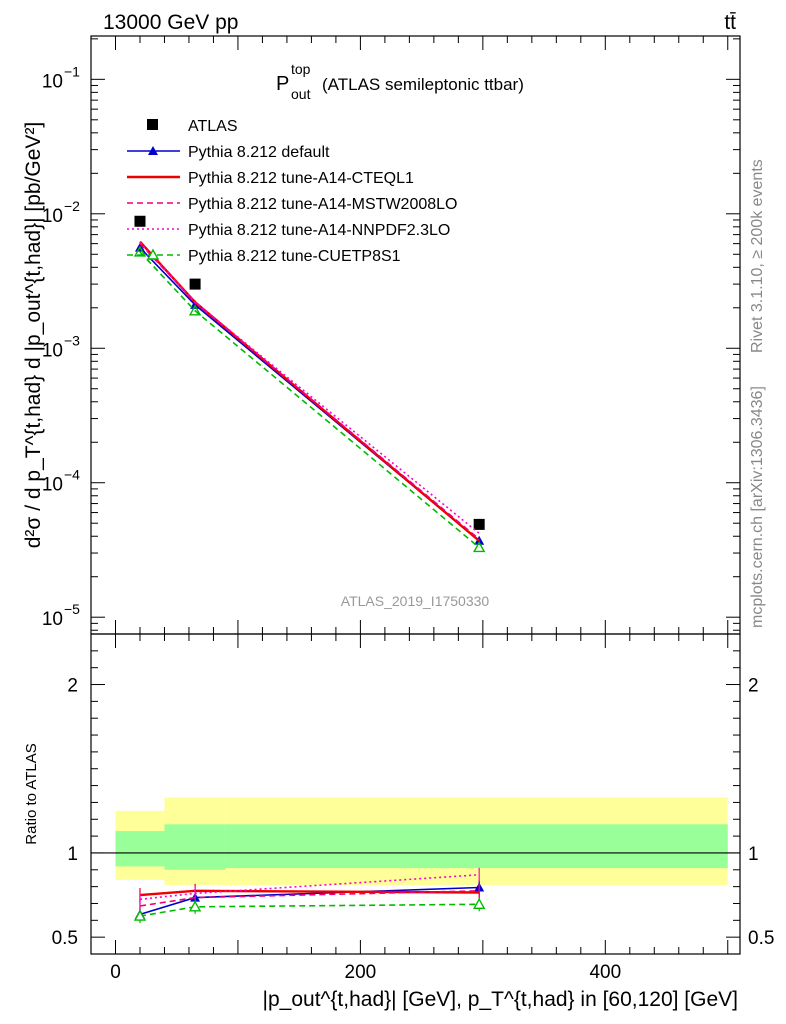 Image resolution: width=786 pixels, height=1024 pixels. I want to click on ratio-y-tick-label-right: 1, so click(753, 854).